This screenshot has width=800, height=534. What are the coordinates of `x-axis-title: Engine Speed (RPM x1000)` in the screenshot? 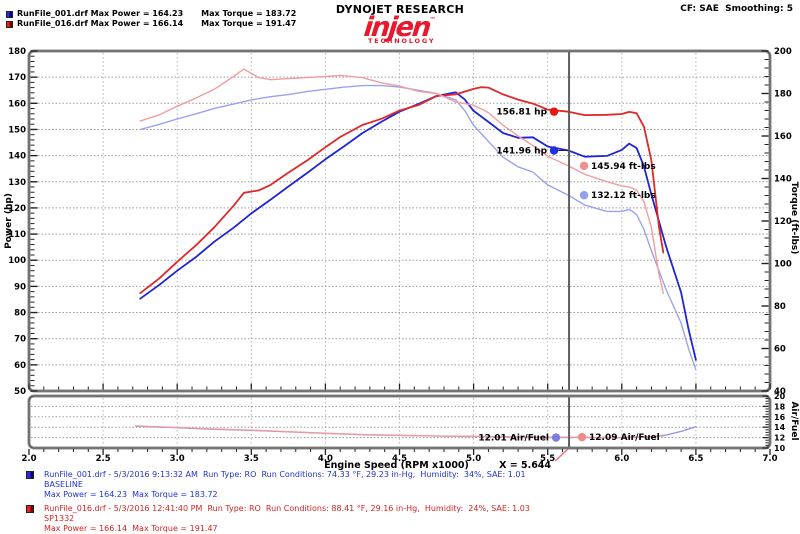 It's located at (396, 465).